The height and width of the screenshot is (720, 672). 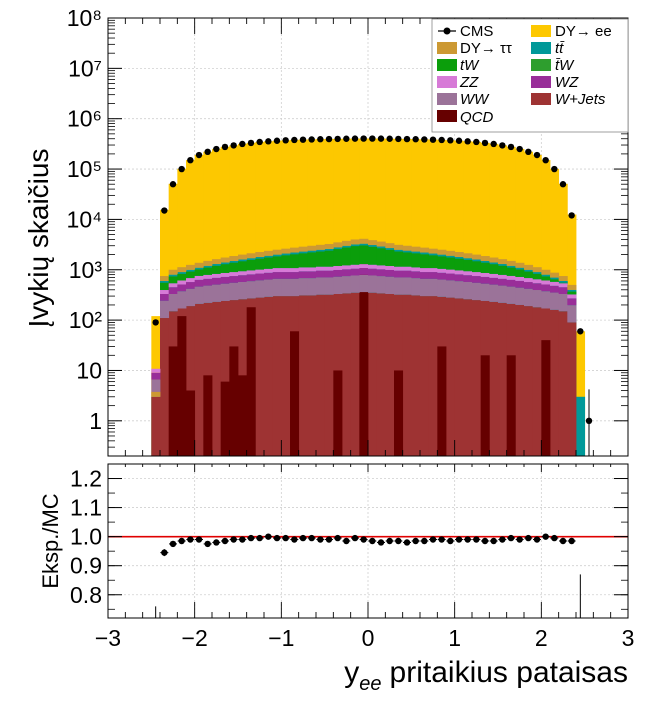 What do you see at coordinates (580, 99) in the screenshot?
I see `legend-label-wjets: W+Jets` at bounding box center [580, 99].